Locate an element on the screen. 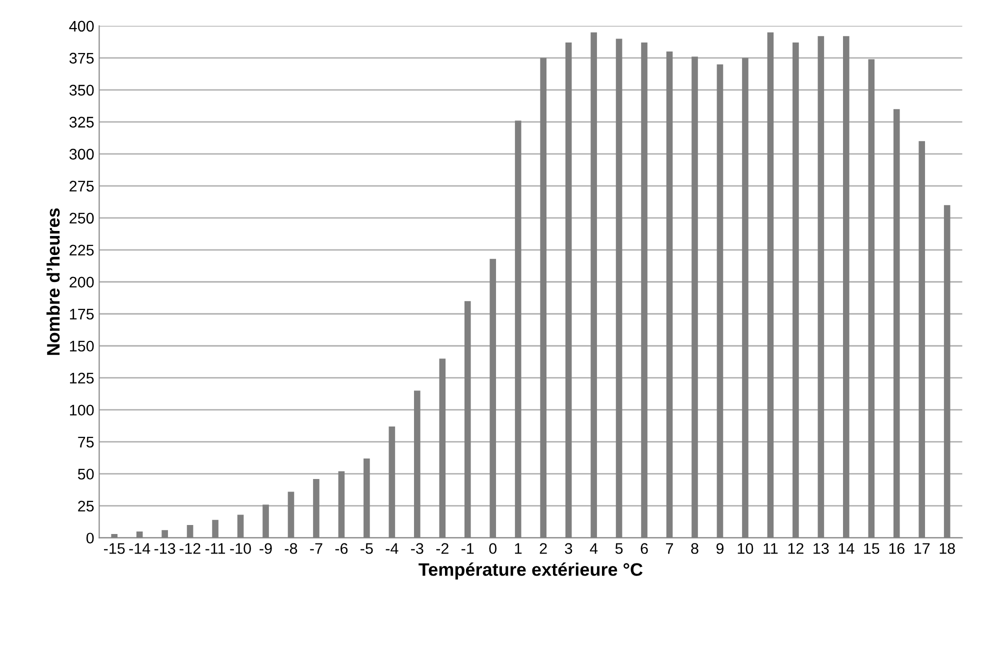 Image resolution: width=992 pixels, height=648 pixels. x-tick-label: 1 is located at coordinates (518, 548).